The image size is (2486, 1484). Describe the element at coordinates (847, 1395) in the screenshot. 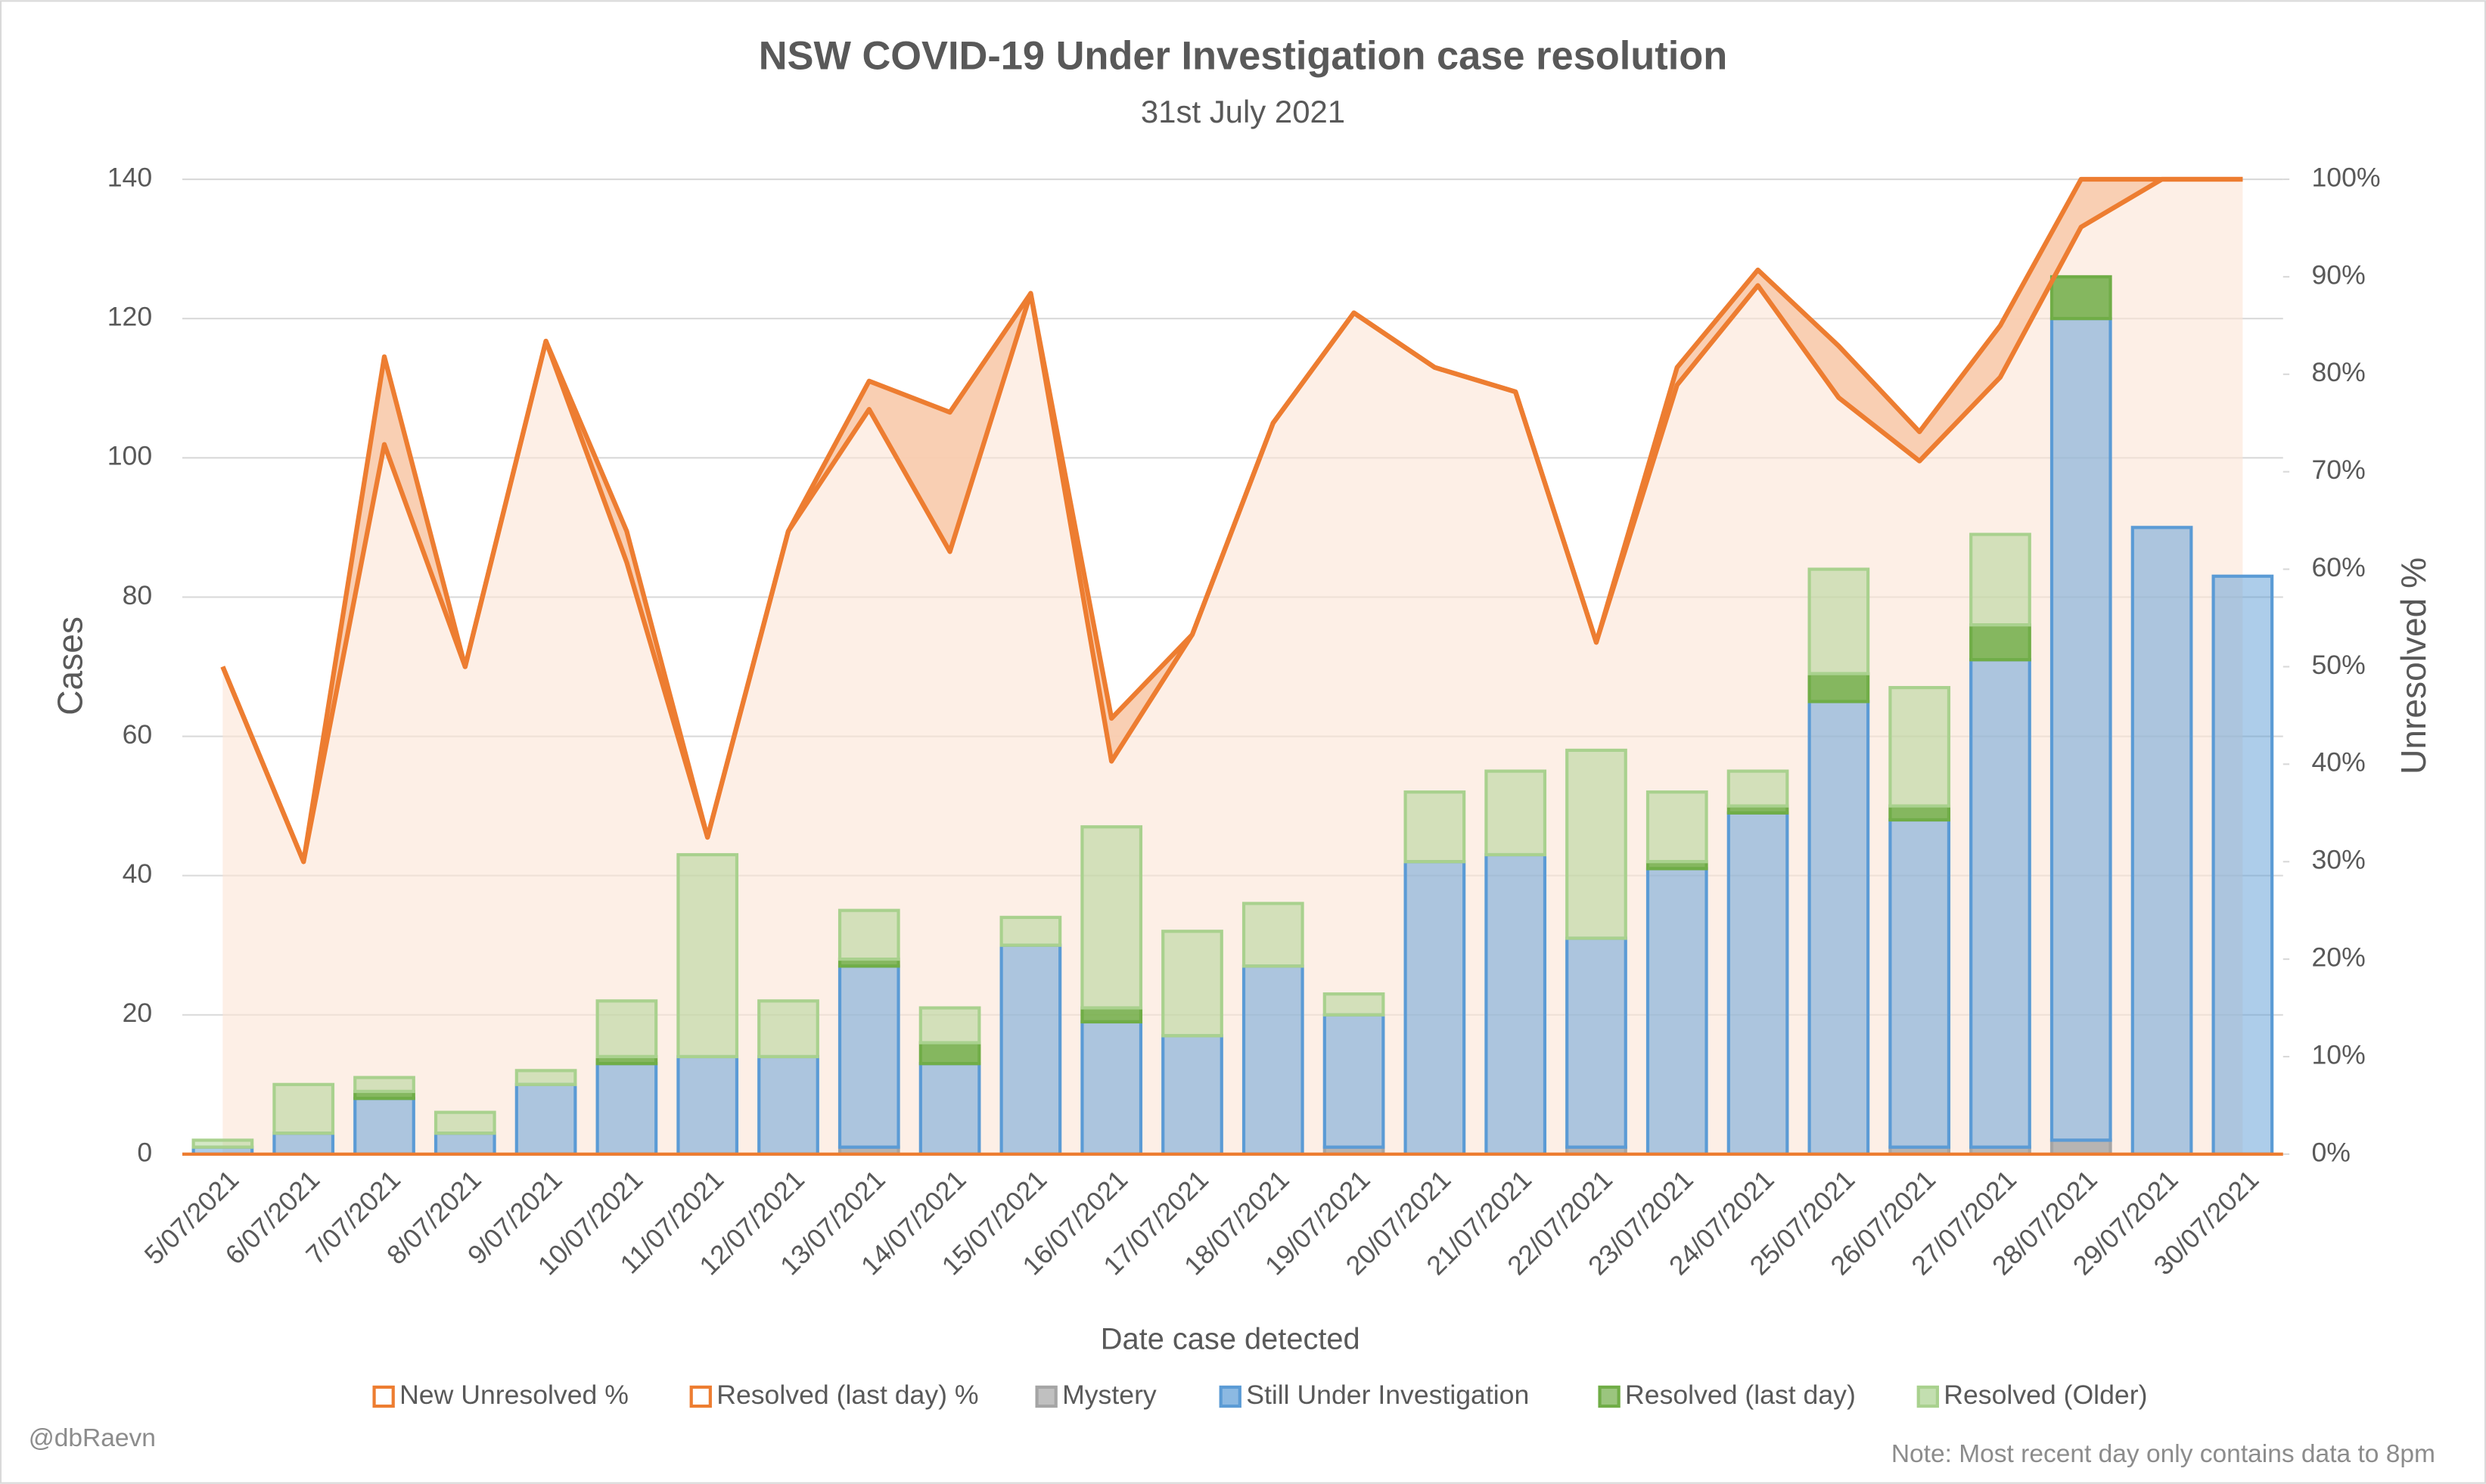

I see `legend-label: Resolved (last day) %` at that location.